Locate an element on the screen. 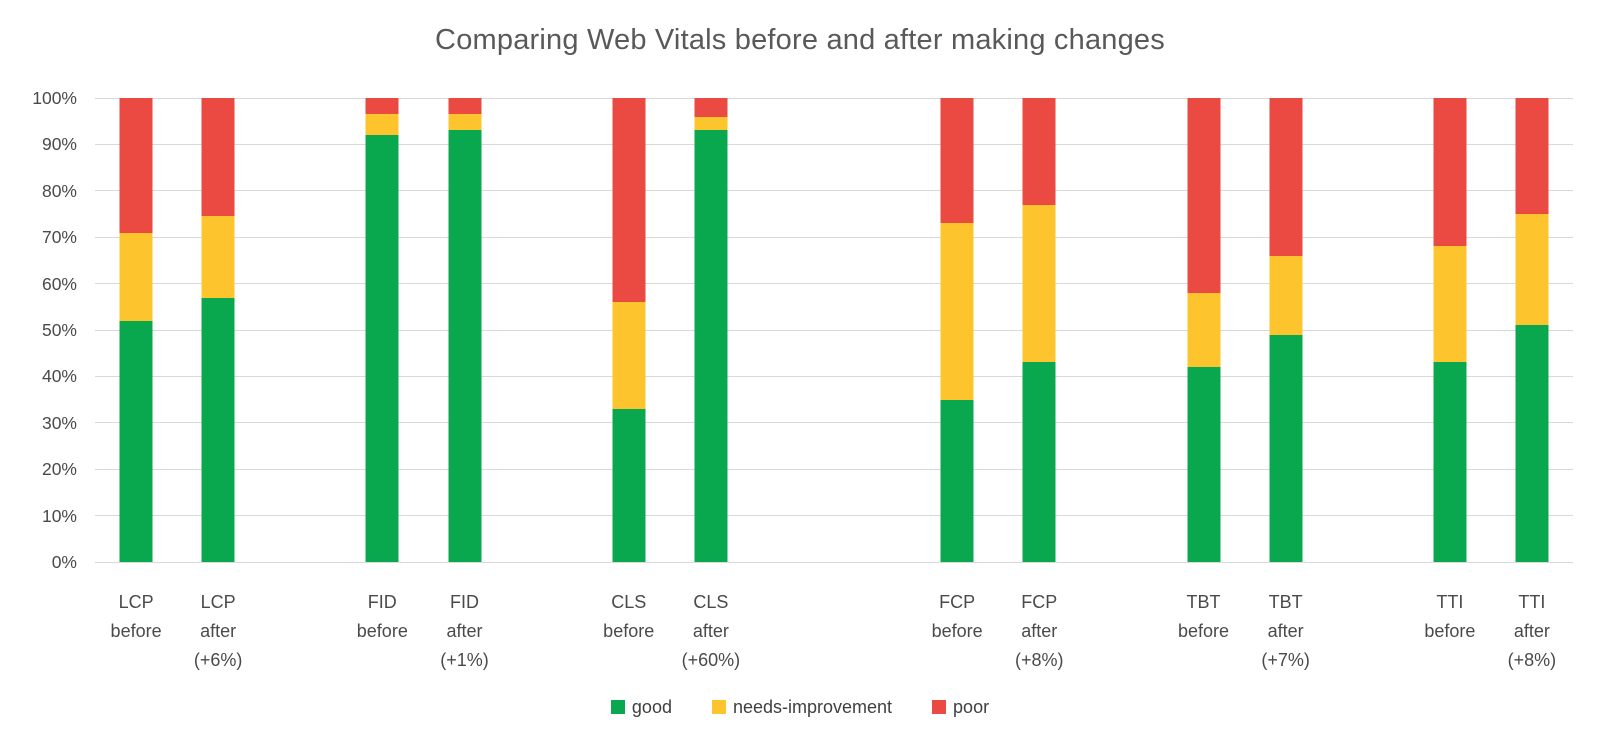 The height and width of the screenshot is (752, 1600). gridline-40% is located at coordinates (834, 376).